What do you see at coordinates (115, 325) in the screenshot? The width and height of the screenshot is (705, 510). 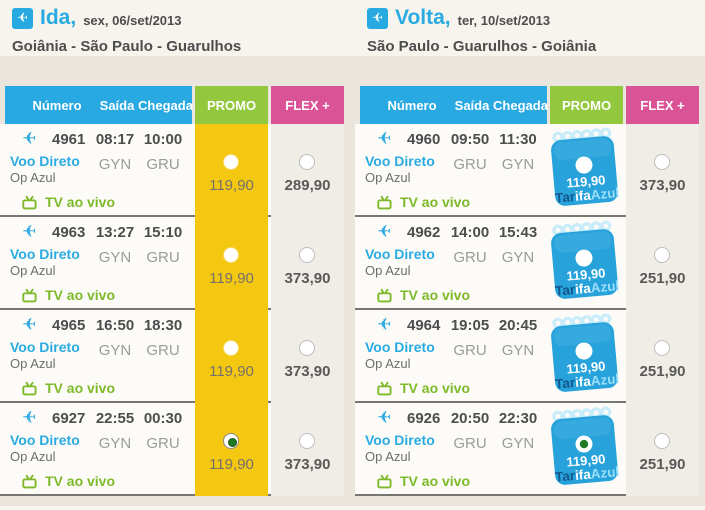 I see `departure-time: 16:50` at bounding box center [115, 325].